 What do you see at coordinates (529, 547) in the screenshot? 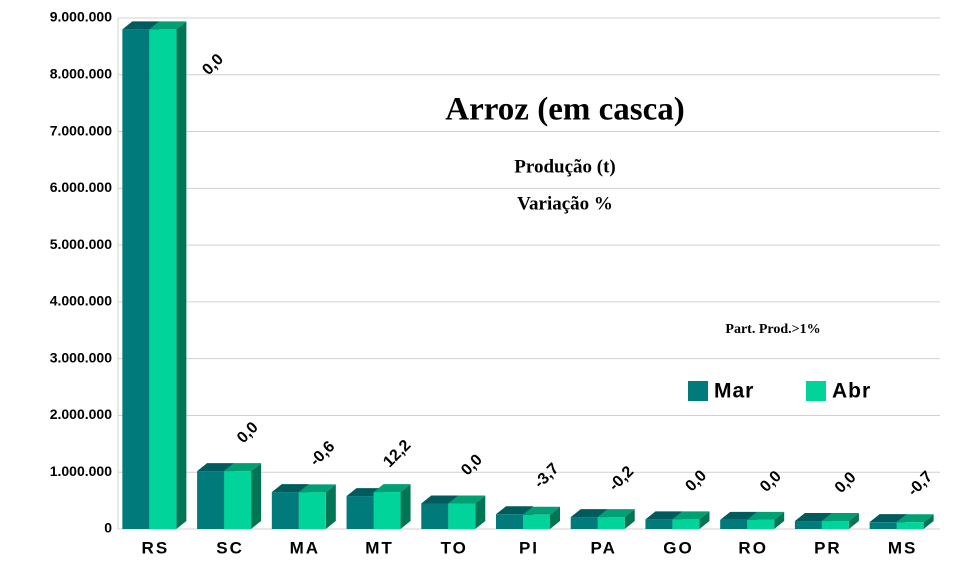
I see `x-tick-label: PI` at bounding box center [529, 547].